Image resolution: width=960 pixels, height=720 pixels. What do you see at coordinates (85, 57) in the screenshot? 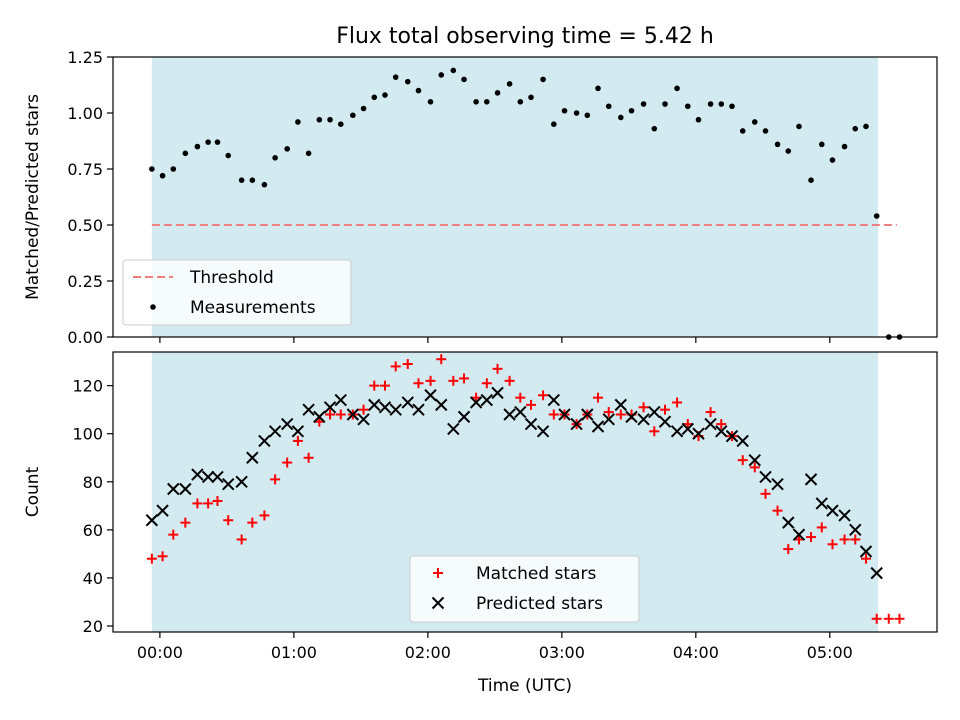
I see `y-tick-label: 1.25` at bounding box center [85, 57].